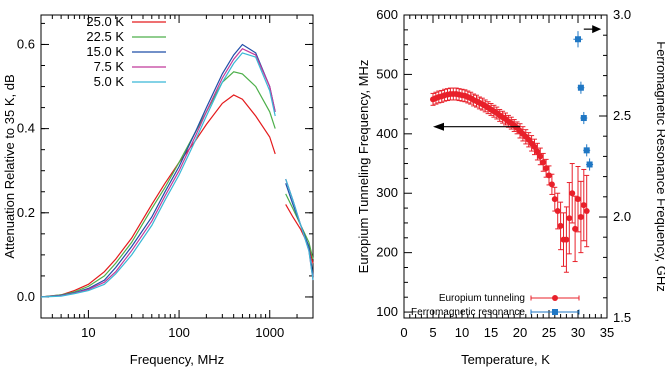 The width and height of the screenshot is (665, 373). What do you see at coordinates (179, 332) in the screenshot?
I see `x-tick-label: 100` at bounding box center [179, 332].